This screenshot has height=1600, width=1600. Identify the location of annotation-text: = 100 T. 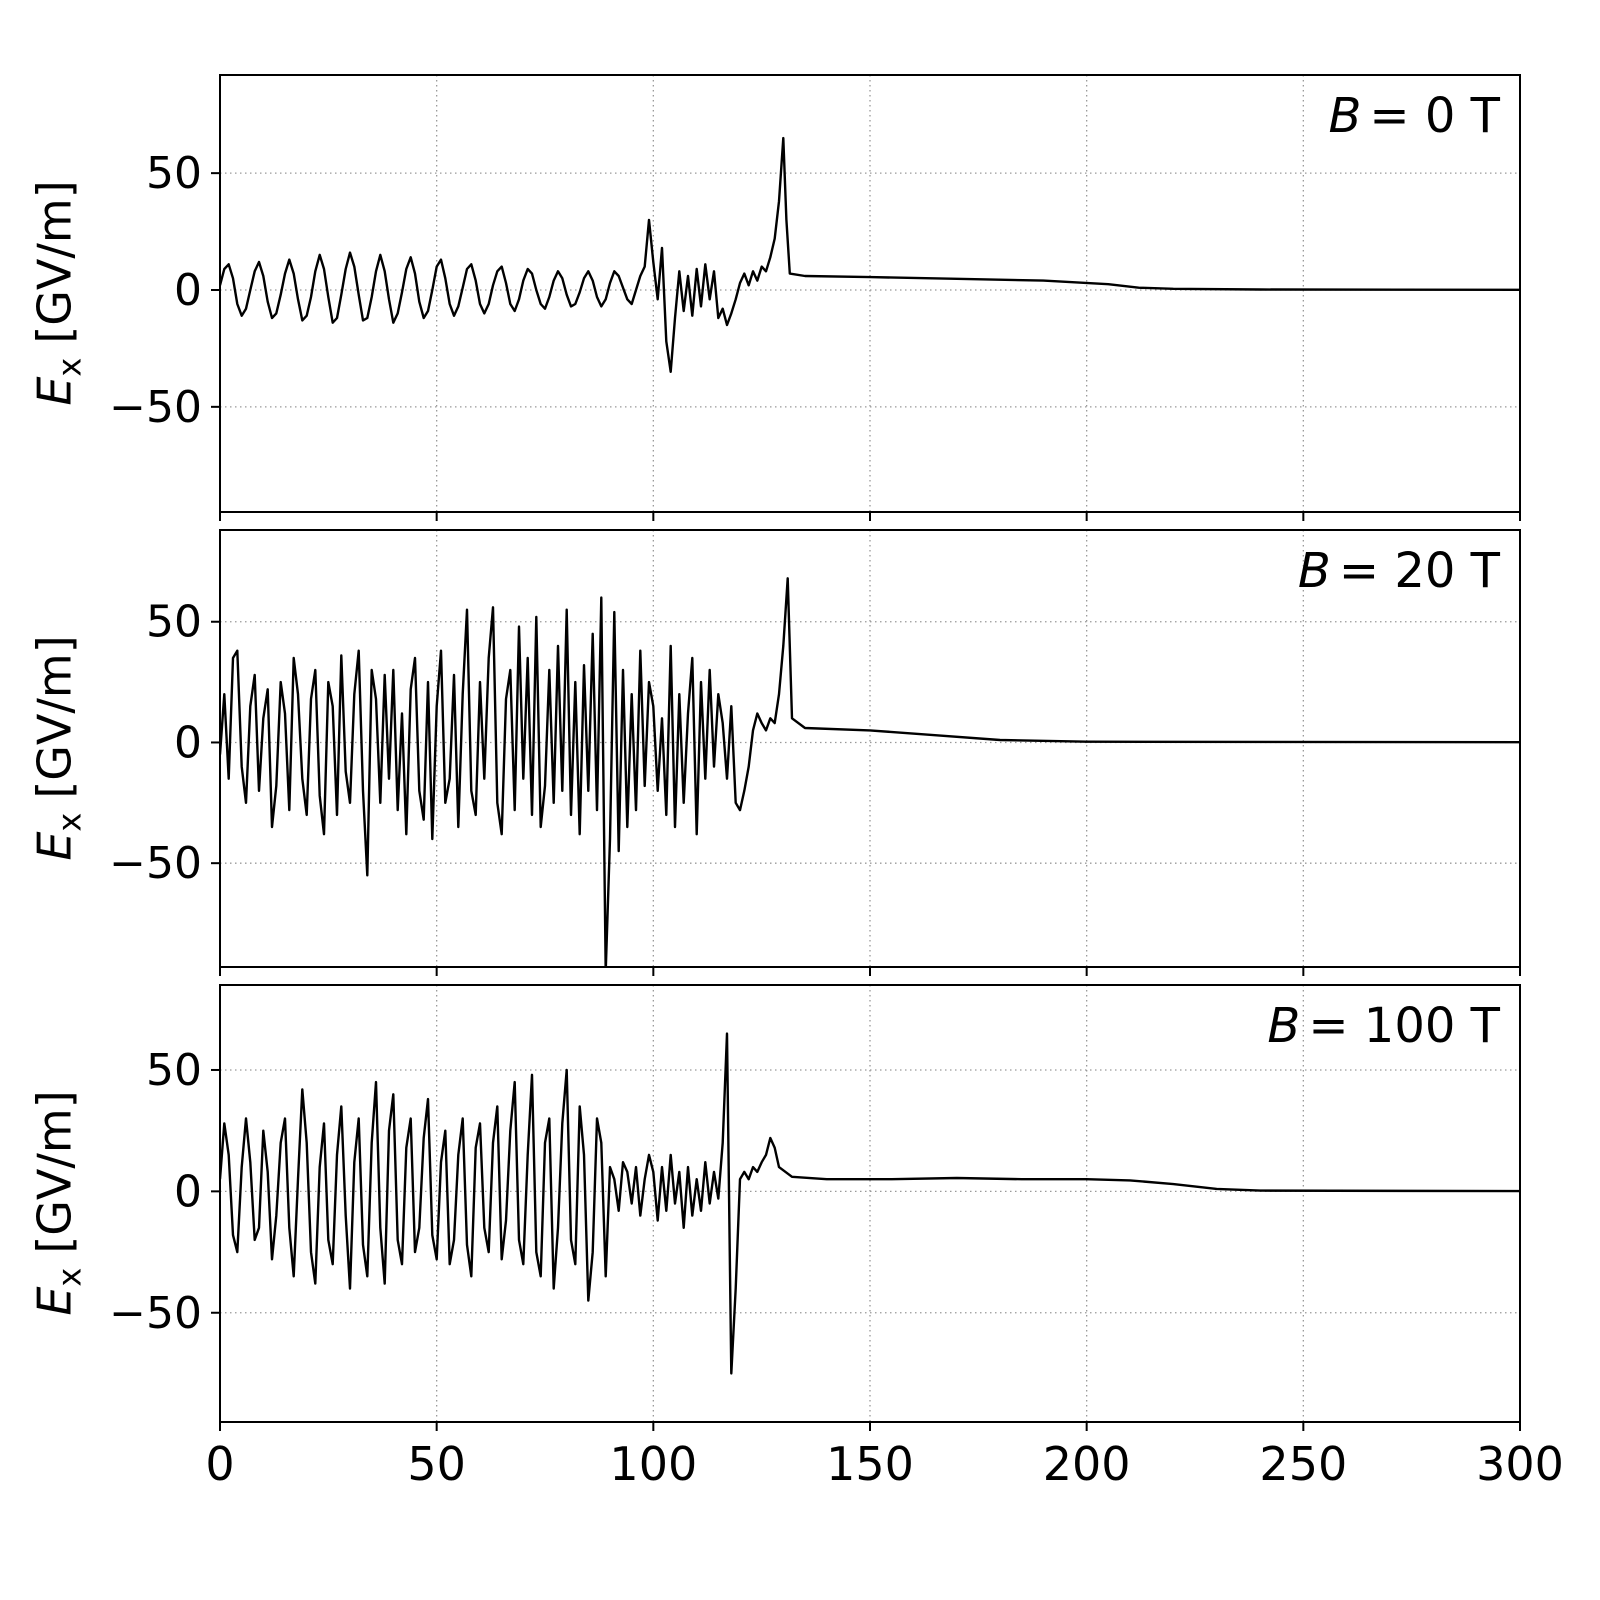
(1404, 1026).